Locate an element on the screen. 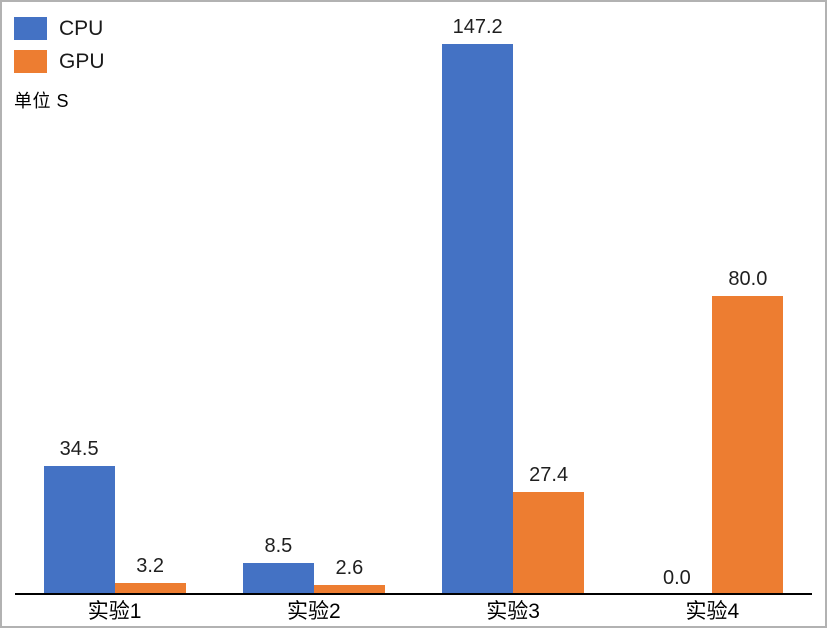 Image resolution: width=827 pixels, height=628 pixels. category-label-2: 实验2 is located at coordinates (314, 611).